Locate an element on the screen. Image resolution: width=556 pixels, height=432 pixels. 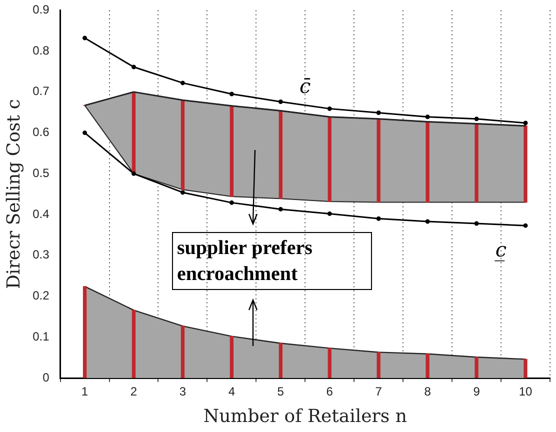
x-axis-title: Number of Retailers n is located at coordinates (305, 416).